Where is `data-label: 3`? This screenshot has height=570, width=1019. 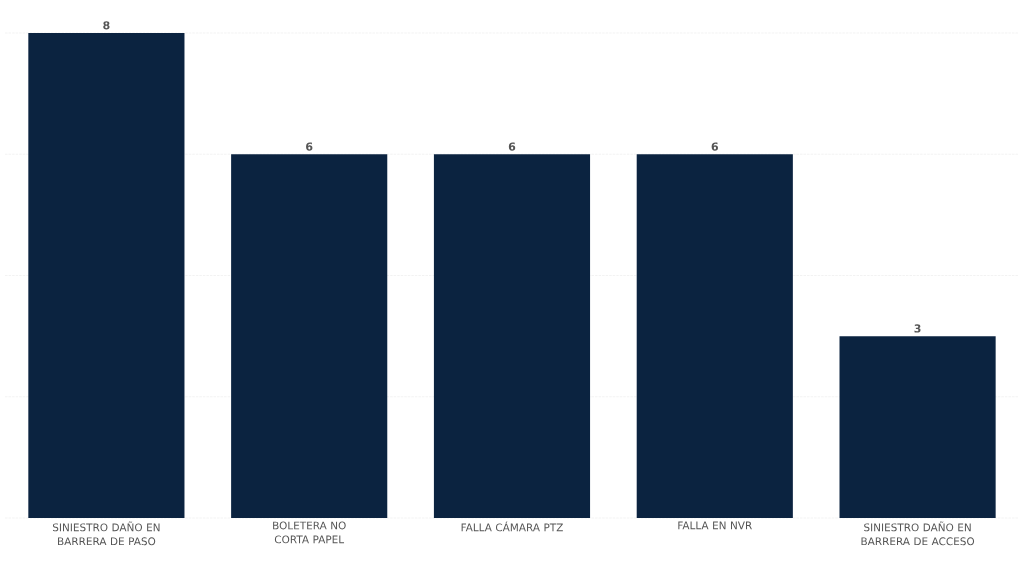 data-label: 3 is located at coordinates (917, 328).